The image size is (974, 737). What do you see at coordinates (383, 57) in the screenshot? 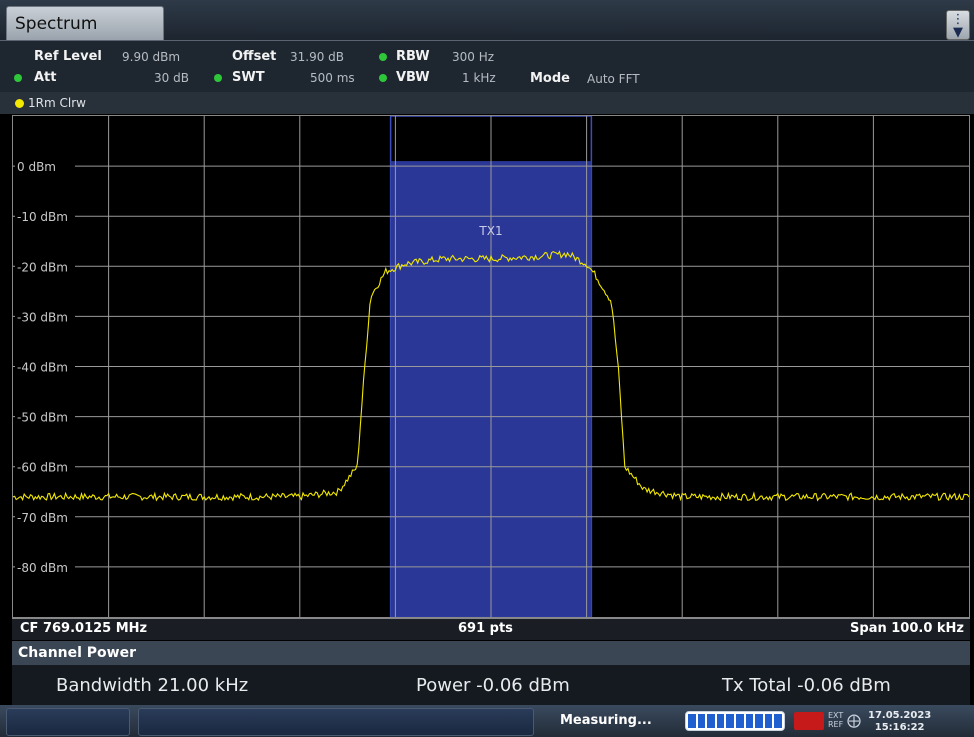
I see `rbw-indicator` at bounding box center [383, 57].